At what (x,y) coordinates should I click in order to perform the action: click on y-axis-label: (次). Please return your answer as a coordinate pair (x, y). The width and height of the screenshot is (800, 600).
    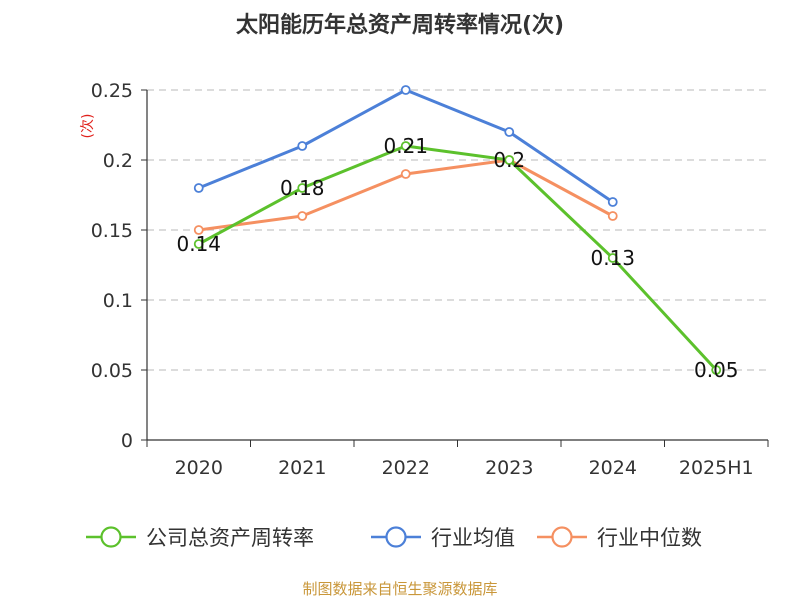
    Looking at the image, I should click on (88, 126).